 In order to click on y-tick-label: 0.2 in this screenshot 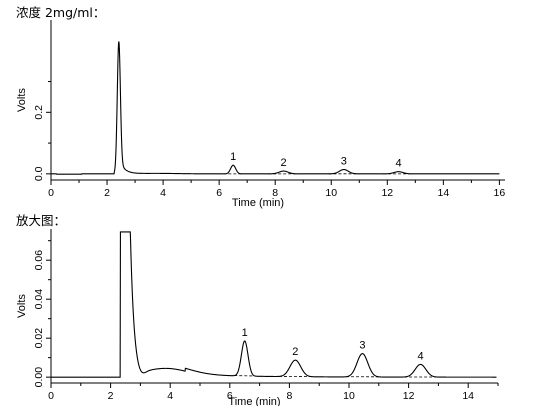, I will do `click(39, 112)`.